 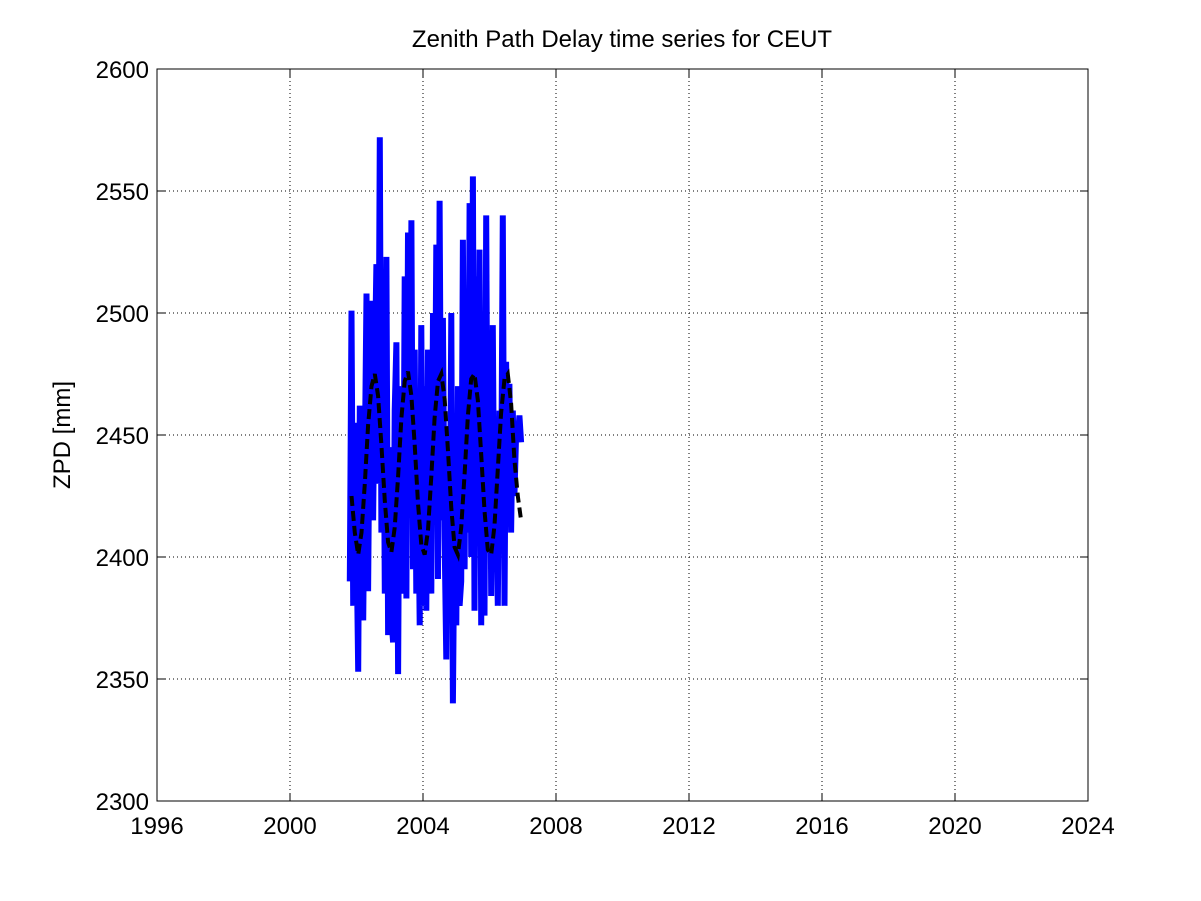 What do you see at coordinates (422, 826) in the screenshot?
I see `x-tick-label: 2004` at bounding box center [422, 826].